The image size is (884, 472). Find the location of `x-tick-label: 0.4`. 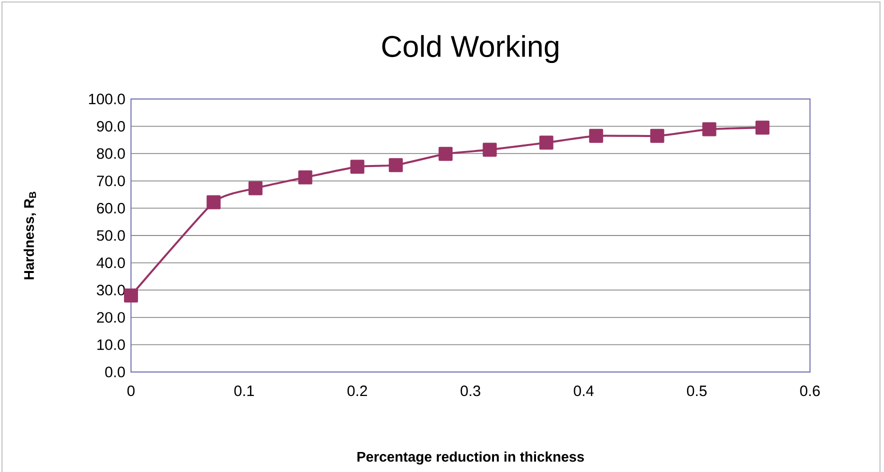

x-tick-label: 0.4 is located at coordinates (584, 391).